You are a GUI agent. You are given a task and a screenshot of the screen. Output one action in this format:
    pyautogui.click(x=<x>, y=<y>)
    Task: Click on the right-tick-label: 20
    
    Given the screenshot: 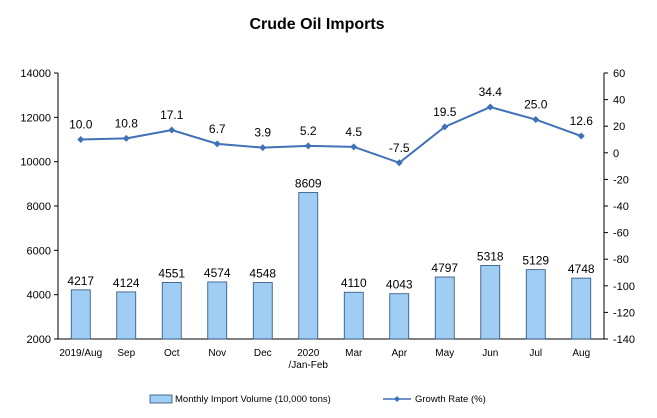 What is the action you would take?
    pyautogui.click(x=619, y=127)
    